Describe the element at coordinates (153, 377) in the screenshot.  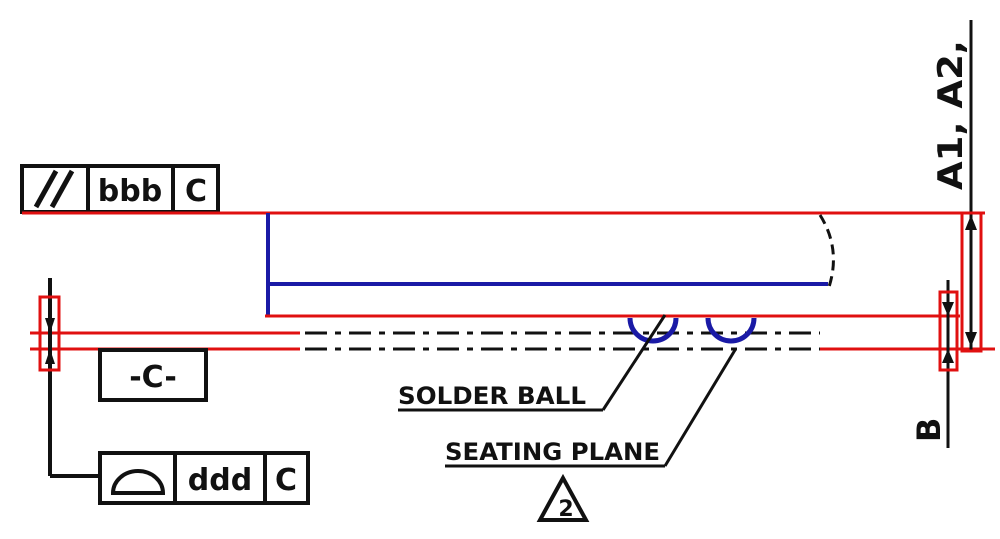
I see `datum-c-label: -C-` at that location.